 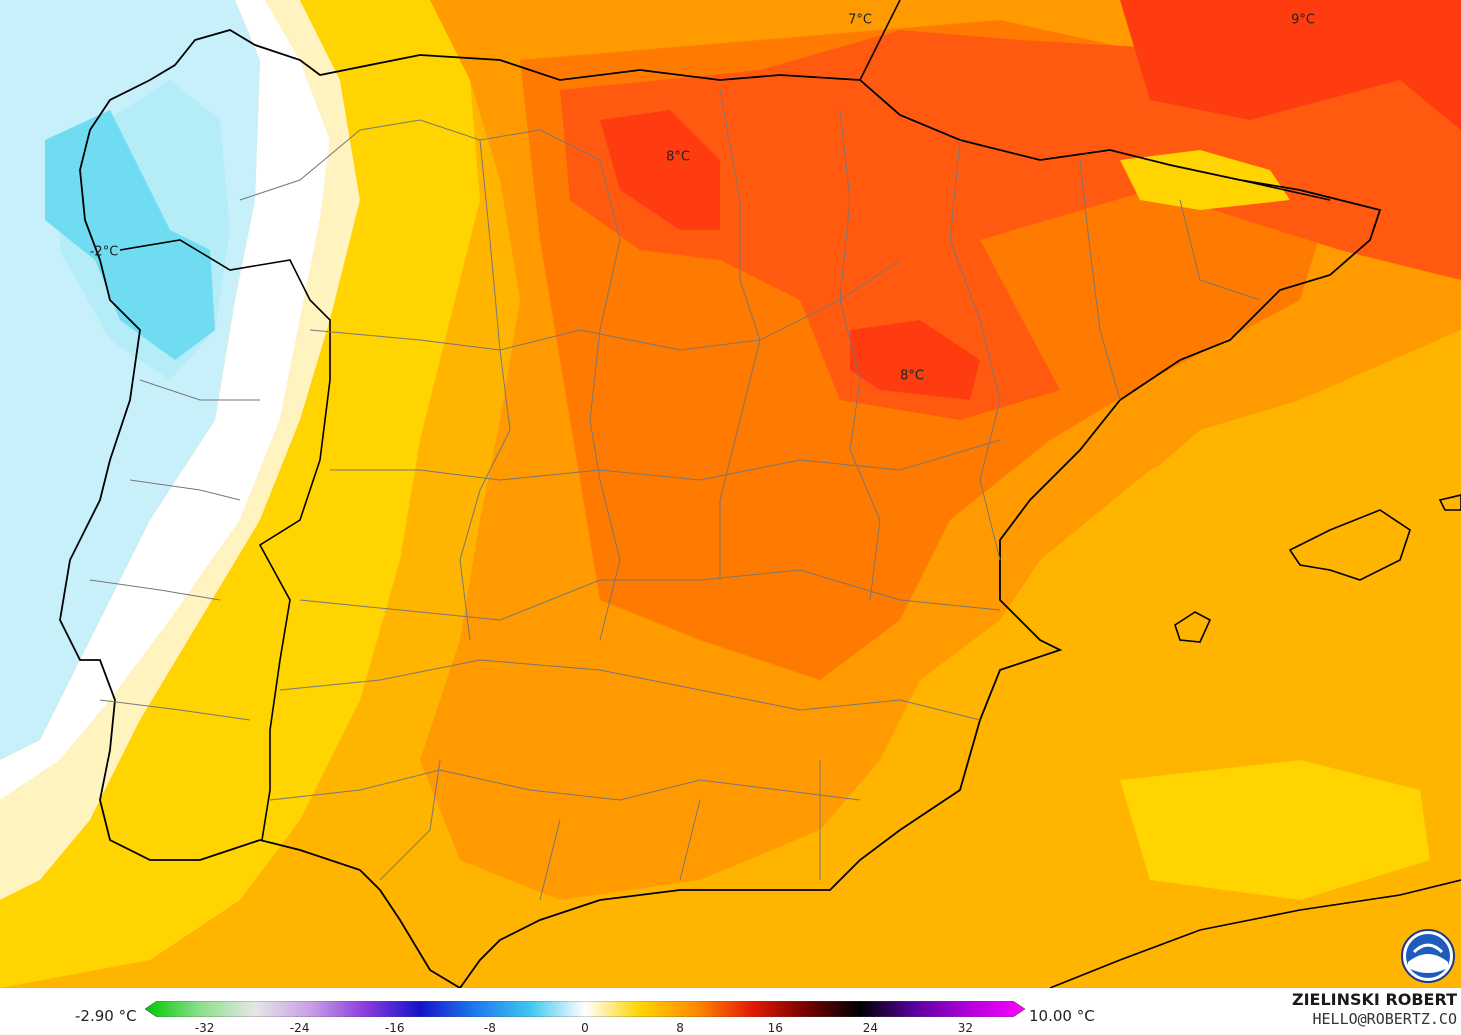 I want to click on colorbar-tick-label: -32, so click(x=204, y=1028).